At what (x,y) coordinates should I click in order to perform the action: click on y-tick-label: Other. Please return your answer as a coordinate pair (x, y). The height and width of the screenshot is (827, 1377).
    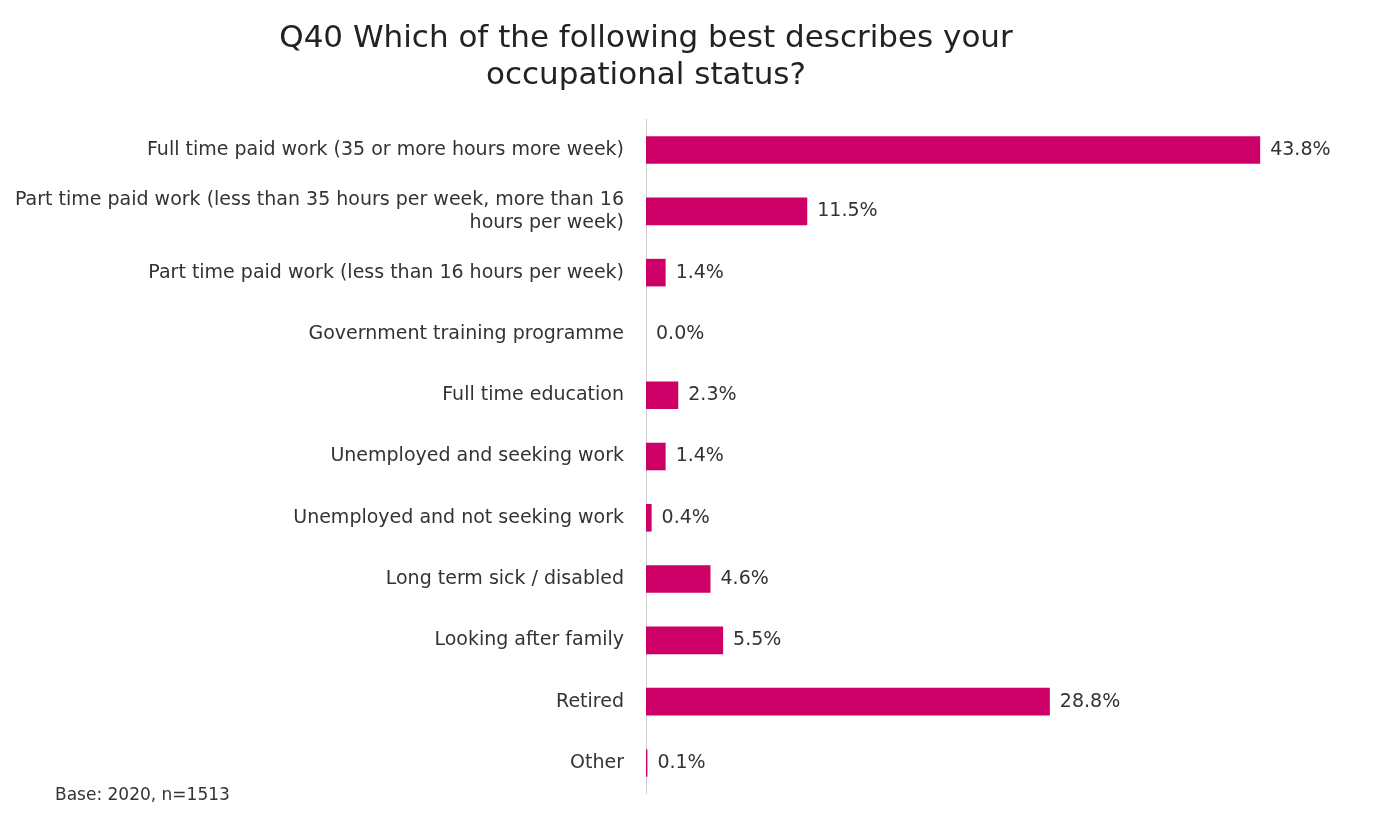
    Looking at the image, I should click on (597, 760).